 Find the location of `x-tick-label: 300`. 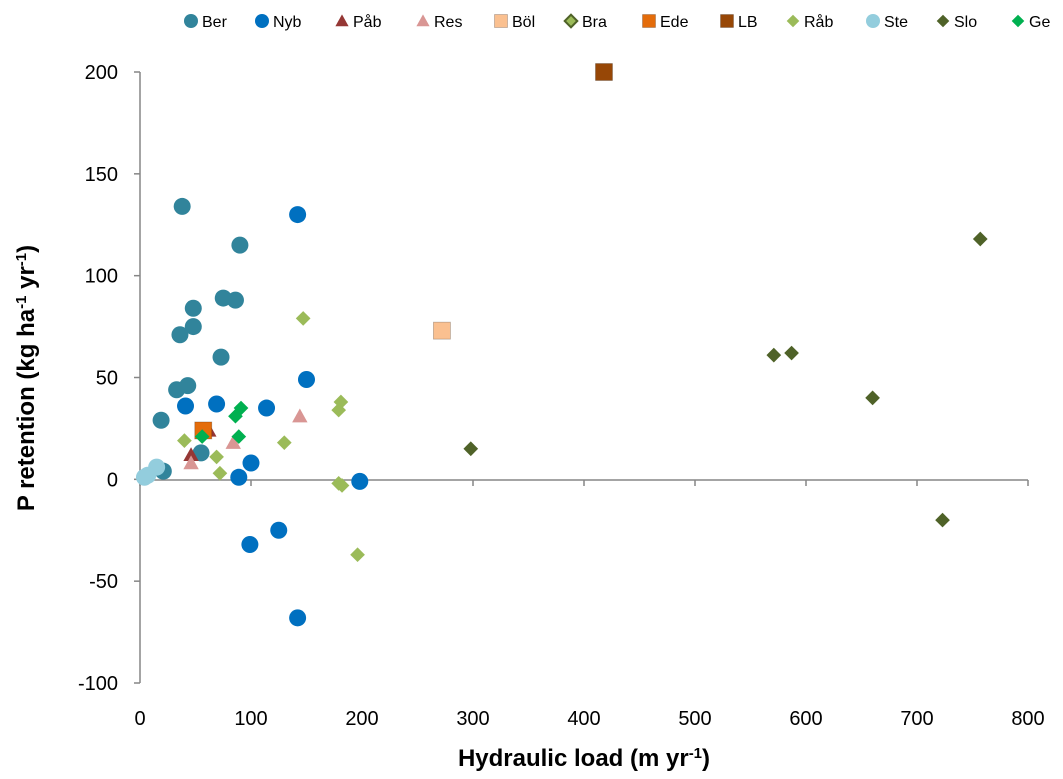

x-tick-label: 300 is located at coordinates (472, 719).